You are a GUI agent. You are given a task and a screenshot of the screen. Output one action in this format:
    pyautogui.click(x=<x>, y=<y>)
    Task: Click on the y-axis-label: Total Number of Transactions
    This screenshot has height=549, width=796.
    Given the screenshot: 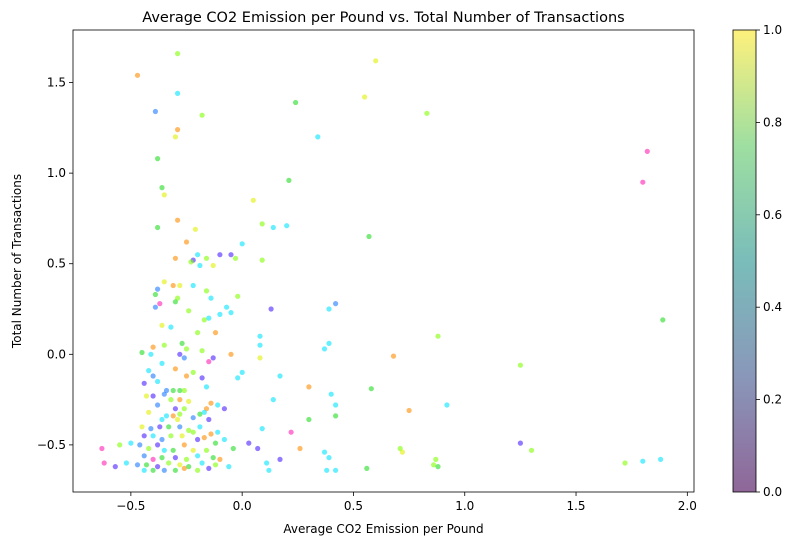 What is the action you would take?
    pyautogui.click(x=17, y=261)
    